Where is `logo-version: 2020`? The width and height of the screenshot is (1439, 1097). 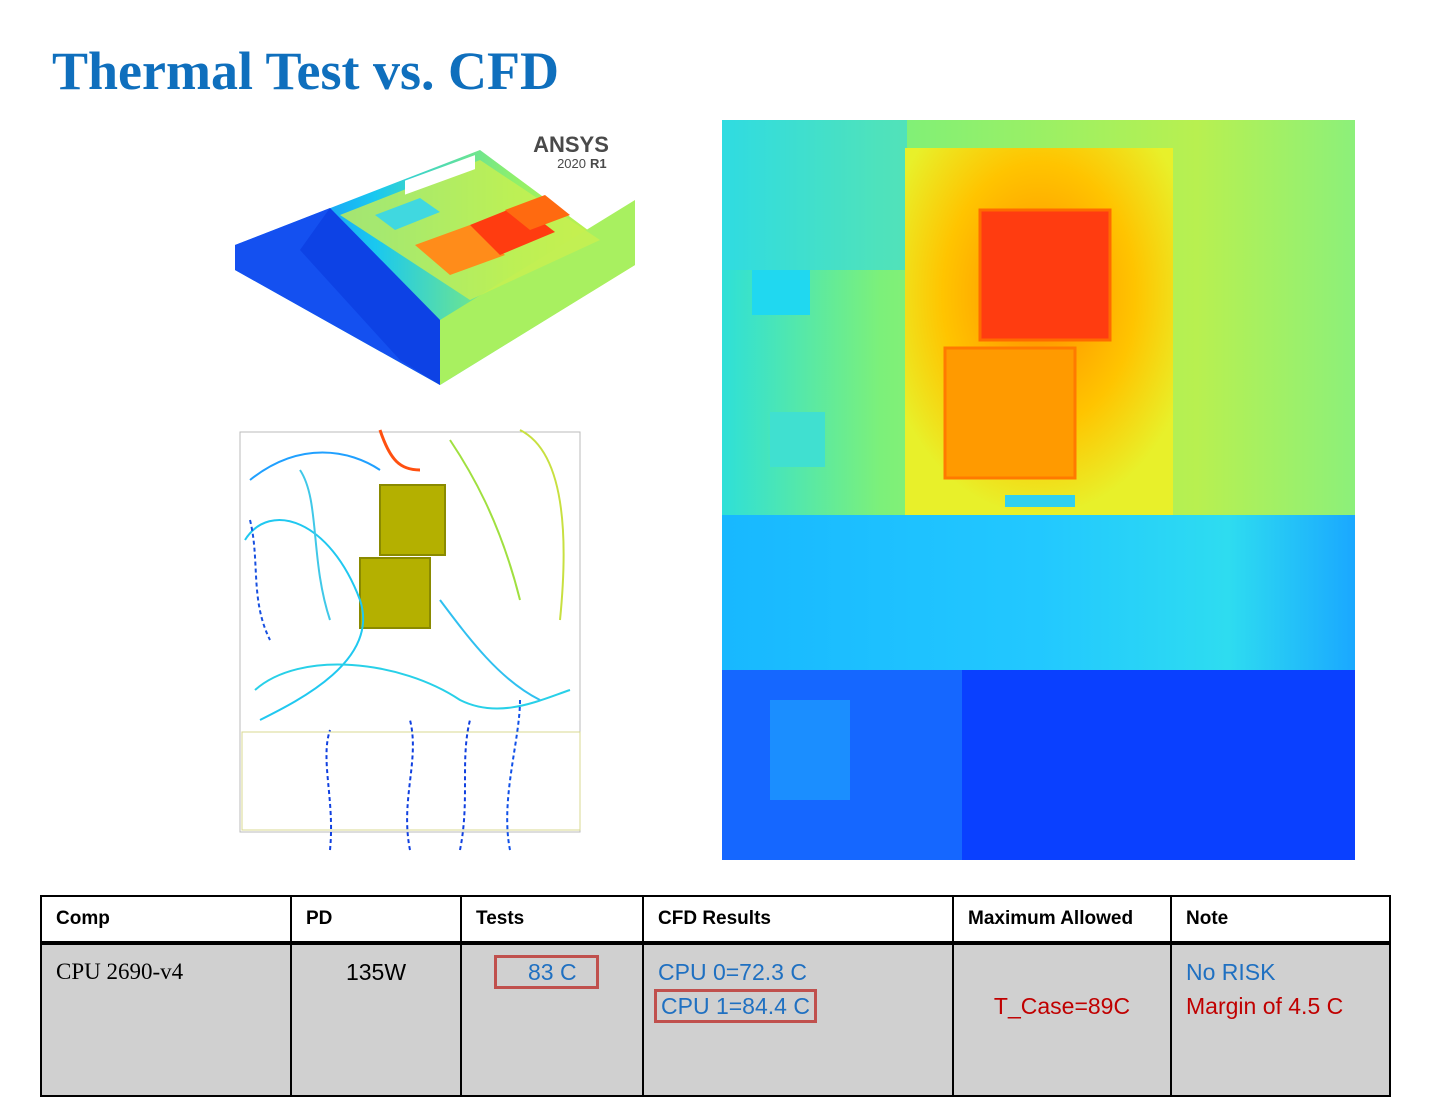
logo-version: 2020 is located at coordinates (571, 163).